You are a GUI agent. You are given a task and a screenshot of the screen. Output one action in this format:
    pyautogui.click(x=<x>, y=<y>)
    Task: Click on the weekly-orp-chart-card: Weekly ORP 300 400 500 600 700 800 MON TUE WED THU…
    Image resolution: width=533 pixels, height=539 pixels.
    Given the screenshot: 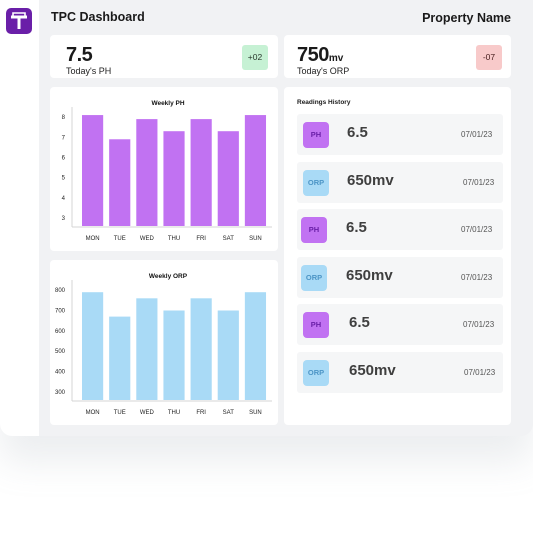 What is the action you would take?
    pyautogui.click(x=164, y=342)
    